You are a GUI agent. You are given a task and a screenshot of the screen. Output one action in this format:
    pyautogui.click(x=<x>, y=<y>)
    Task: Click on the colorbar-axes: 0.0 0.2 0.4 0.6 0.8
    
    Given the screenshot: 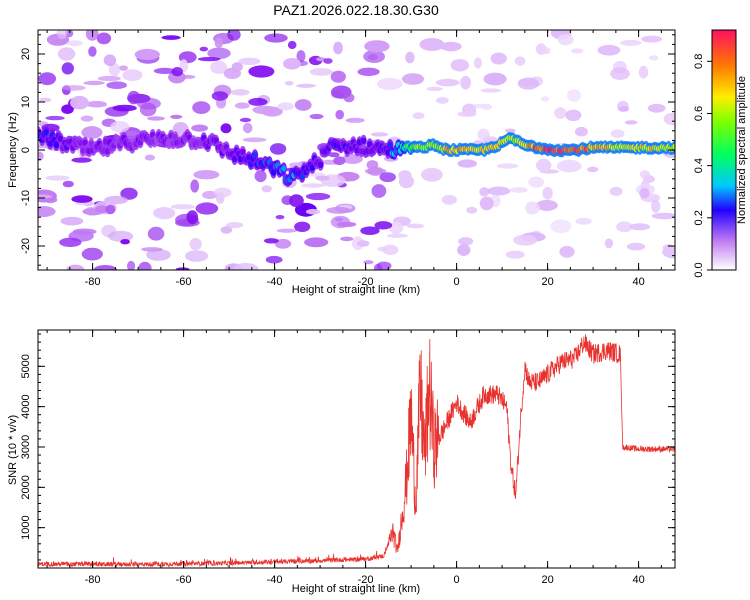 What is the action you would take?
    pyautogui.click(x=702, y=166)
    